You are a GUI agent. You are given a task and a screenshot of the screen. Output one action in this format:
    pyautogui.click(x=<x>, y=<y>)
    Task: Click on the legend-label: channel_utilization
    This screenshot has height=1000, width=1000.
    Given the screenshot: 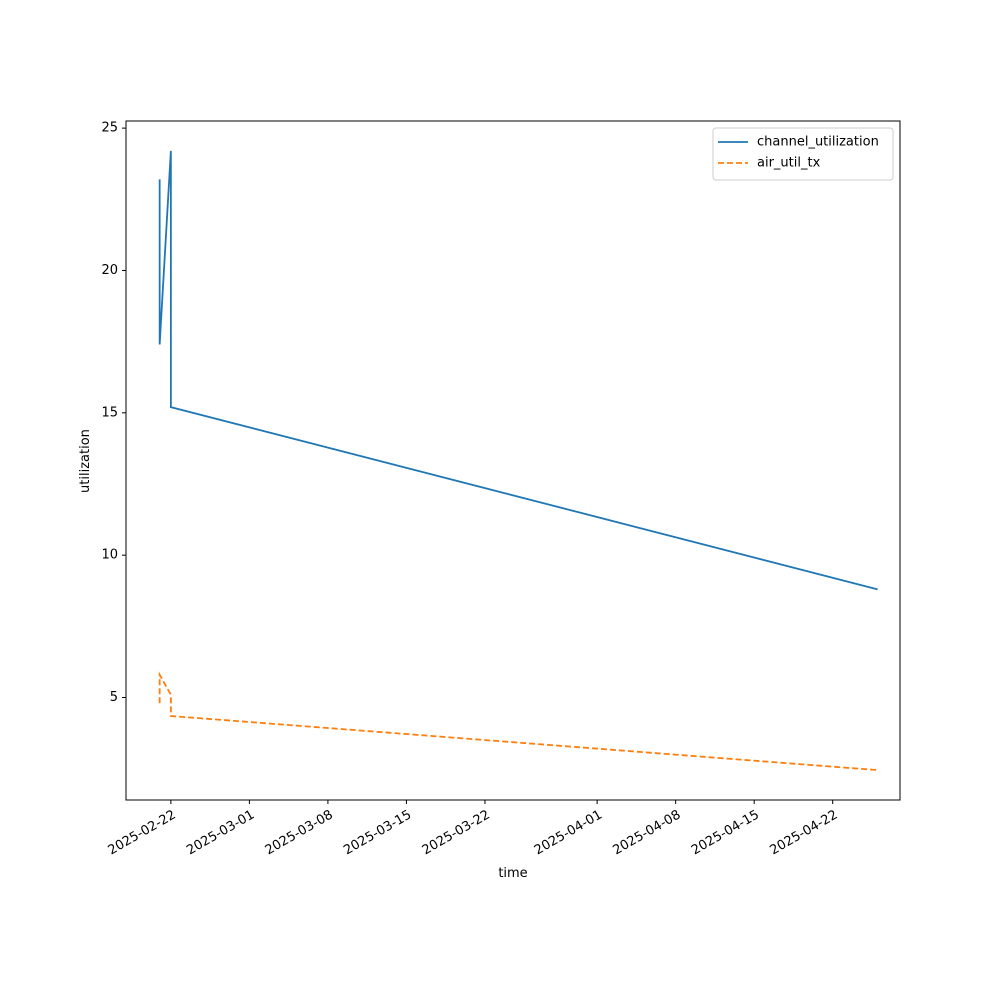 What is the action you would take?
    pyautogui.click(x=818, y=142)
    